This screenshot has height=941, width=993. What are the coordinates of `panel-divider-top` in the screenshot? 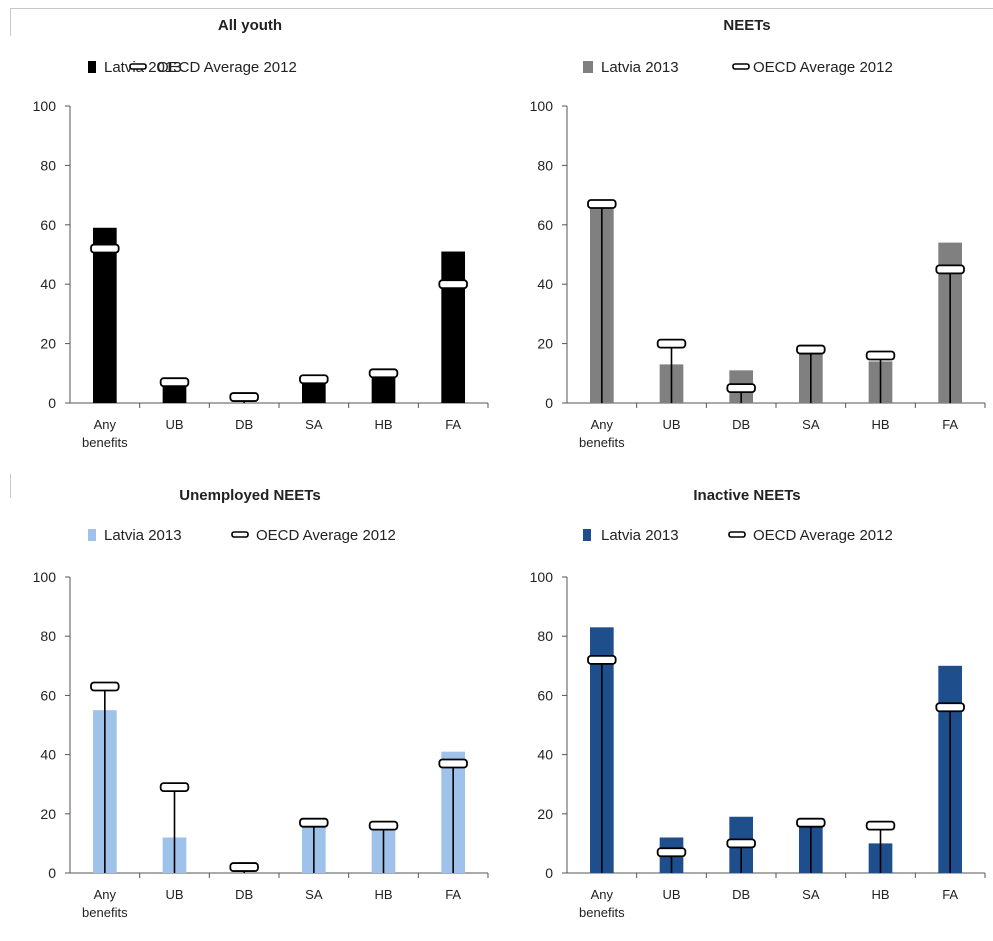 It's located at (501, 8).